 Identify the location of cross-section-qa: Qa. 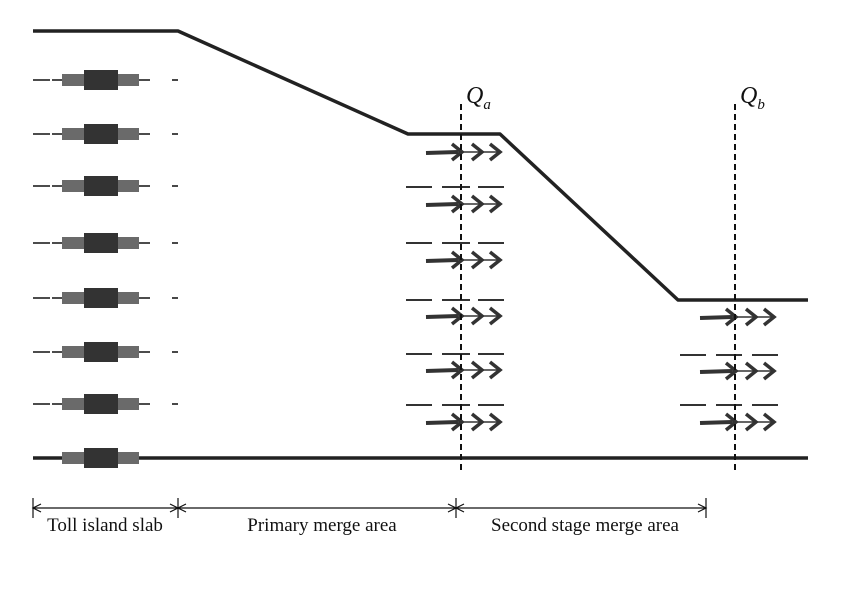
(475, 277).